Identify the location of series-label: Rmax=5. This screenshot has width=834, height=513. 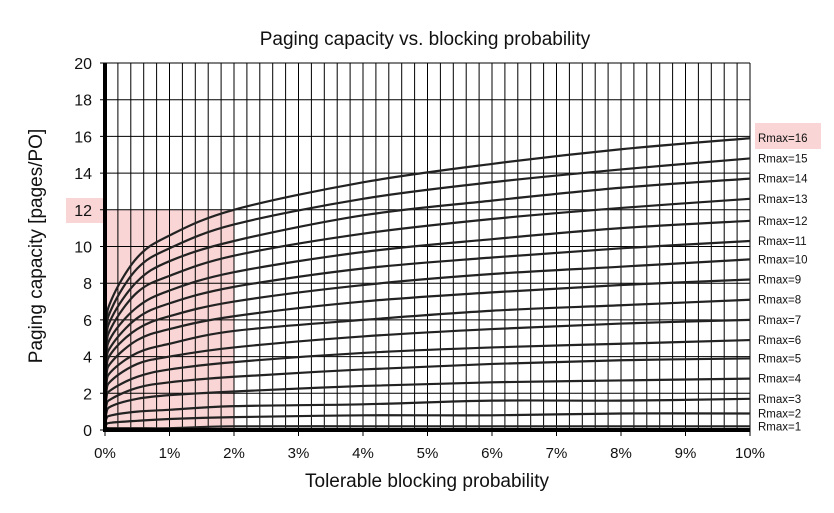
(779, 359).